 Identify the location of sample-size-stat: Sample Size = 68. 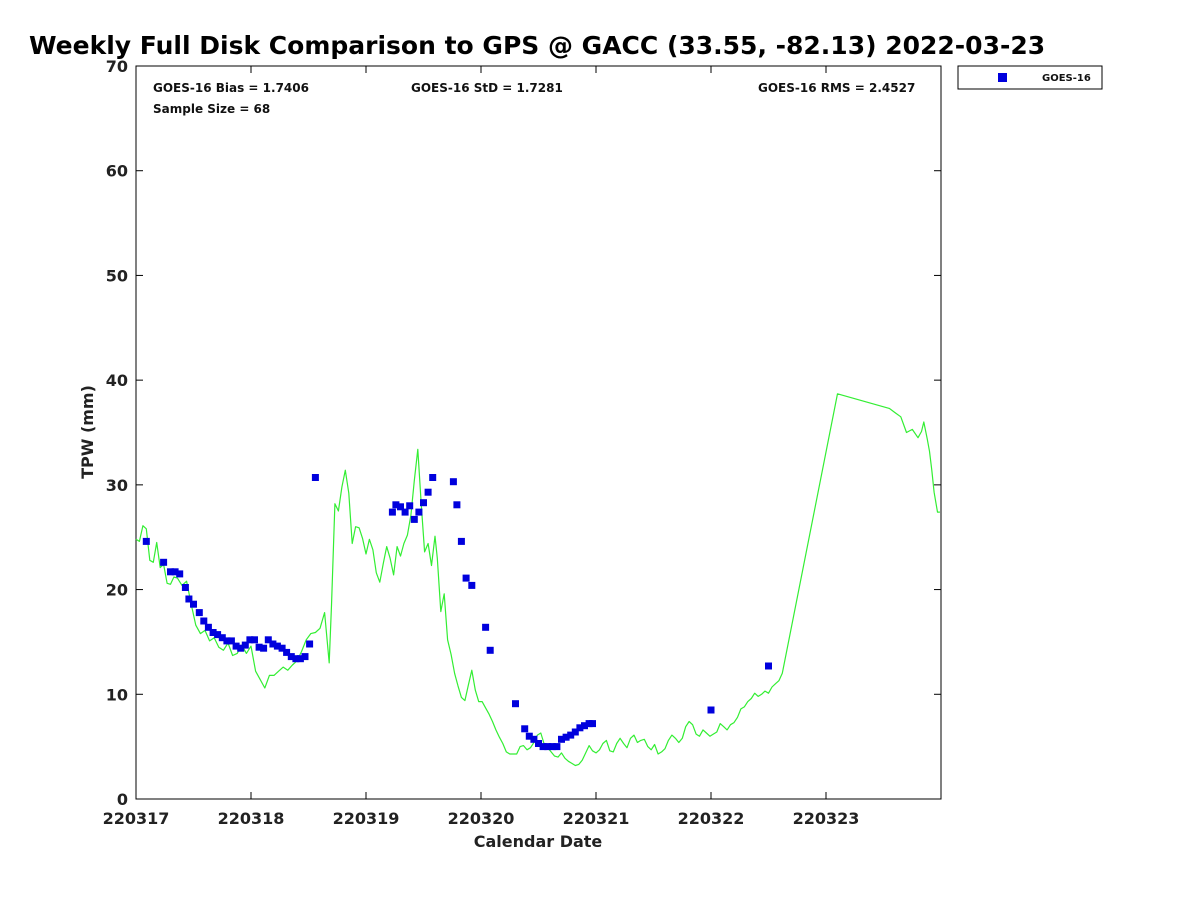
(211, 109).